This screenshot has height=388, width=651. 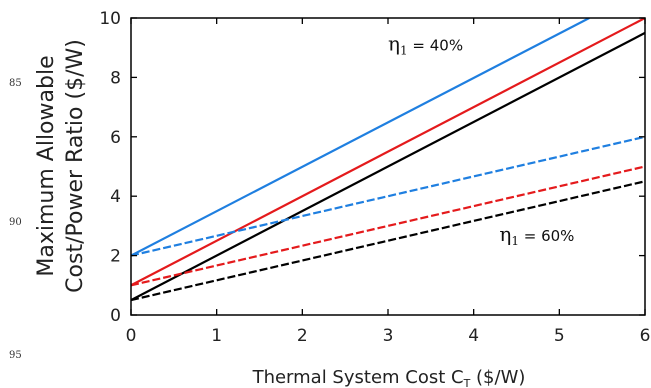 I want to click on x-axis-title: Thermal System Cost CT ($/W), so click(x=389, y=377).